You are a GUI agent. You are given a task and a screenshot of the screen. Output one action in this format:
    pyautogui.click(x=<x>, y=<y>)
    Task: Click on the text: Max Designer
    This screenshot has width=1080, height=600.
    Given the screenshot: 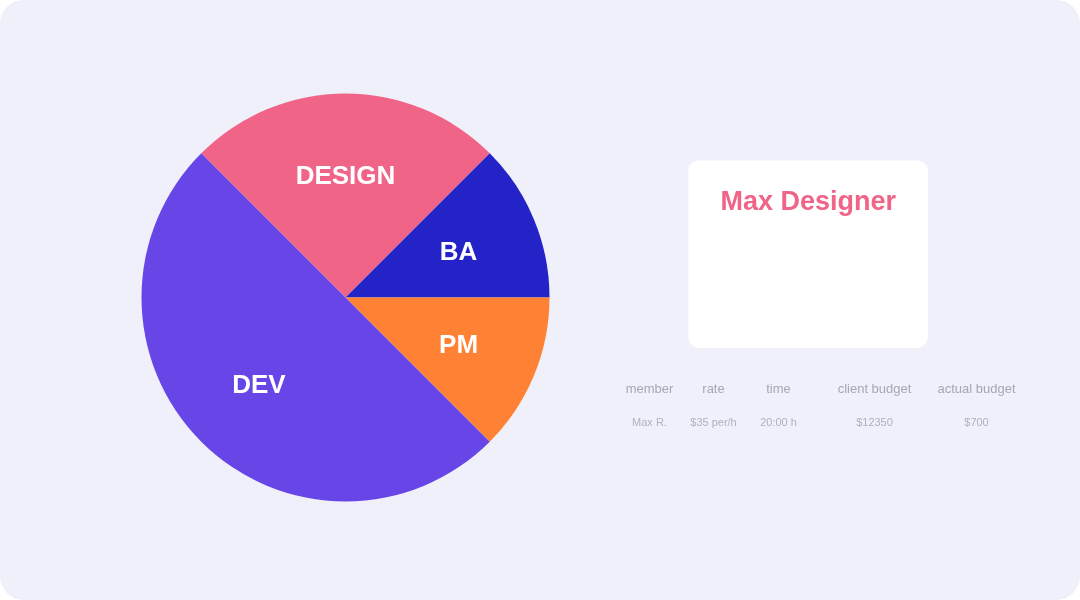 What is the action you would take?
    pyautogui.click(x=808, y=200)
    